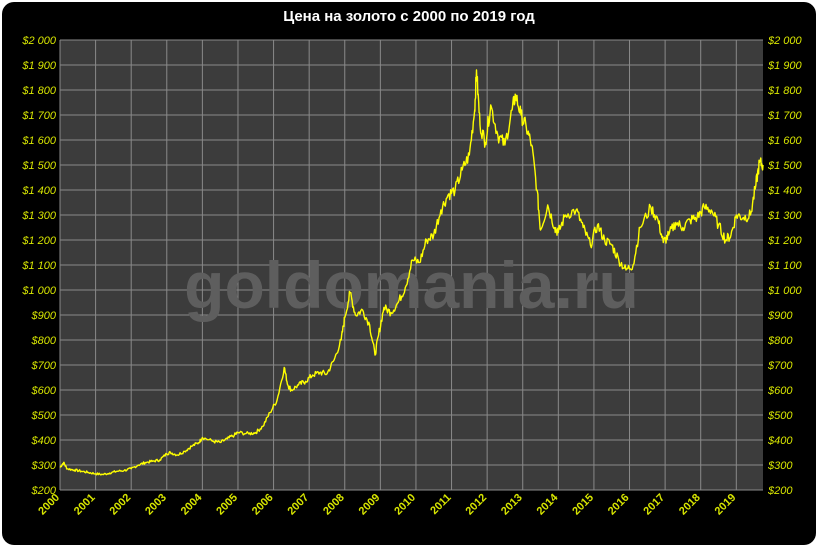 The image size is (820, 549). I want to click on x-tick-label: 2004, so click(192, 504).